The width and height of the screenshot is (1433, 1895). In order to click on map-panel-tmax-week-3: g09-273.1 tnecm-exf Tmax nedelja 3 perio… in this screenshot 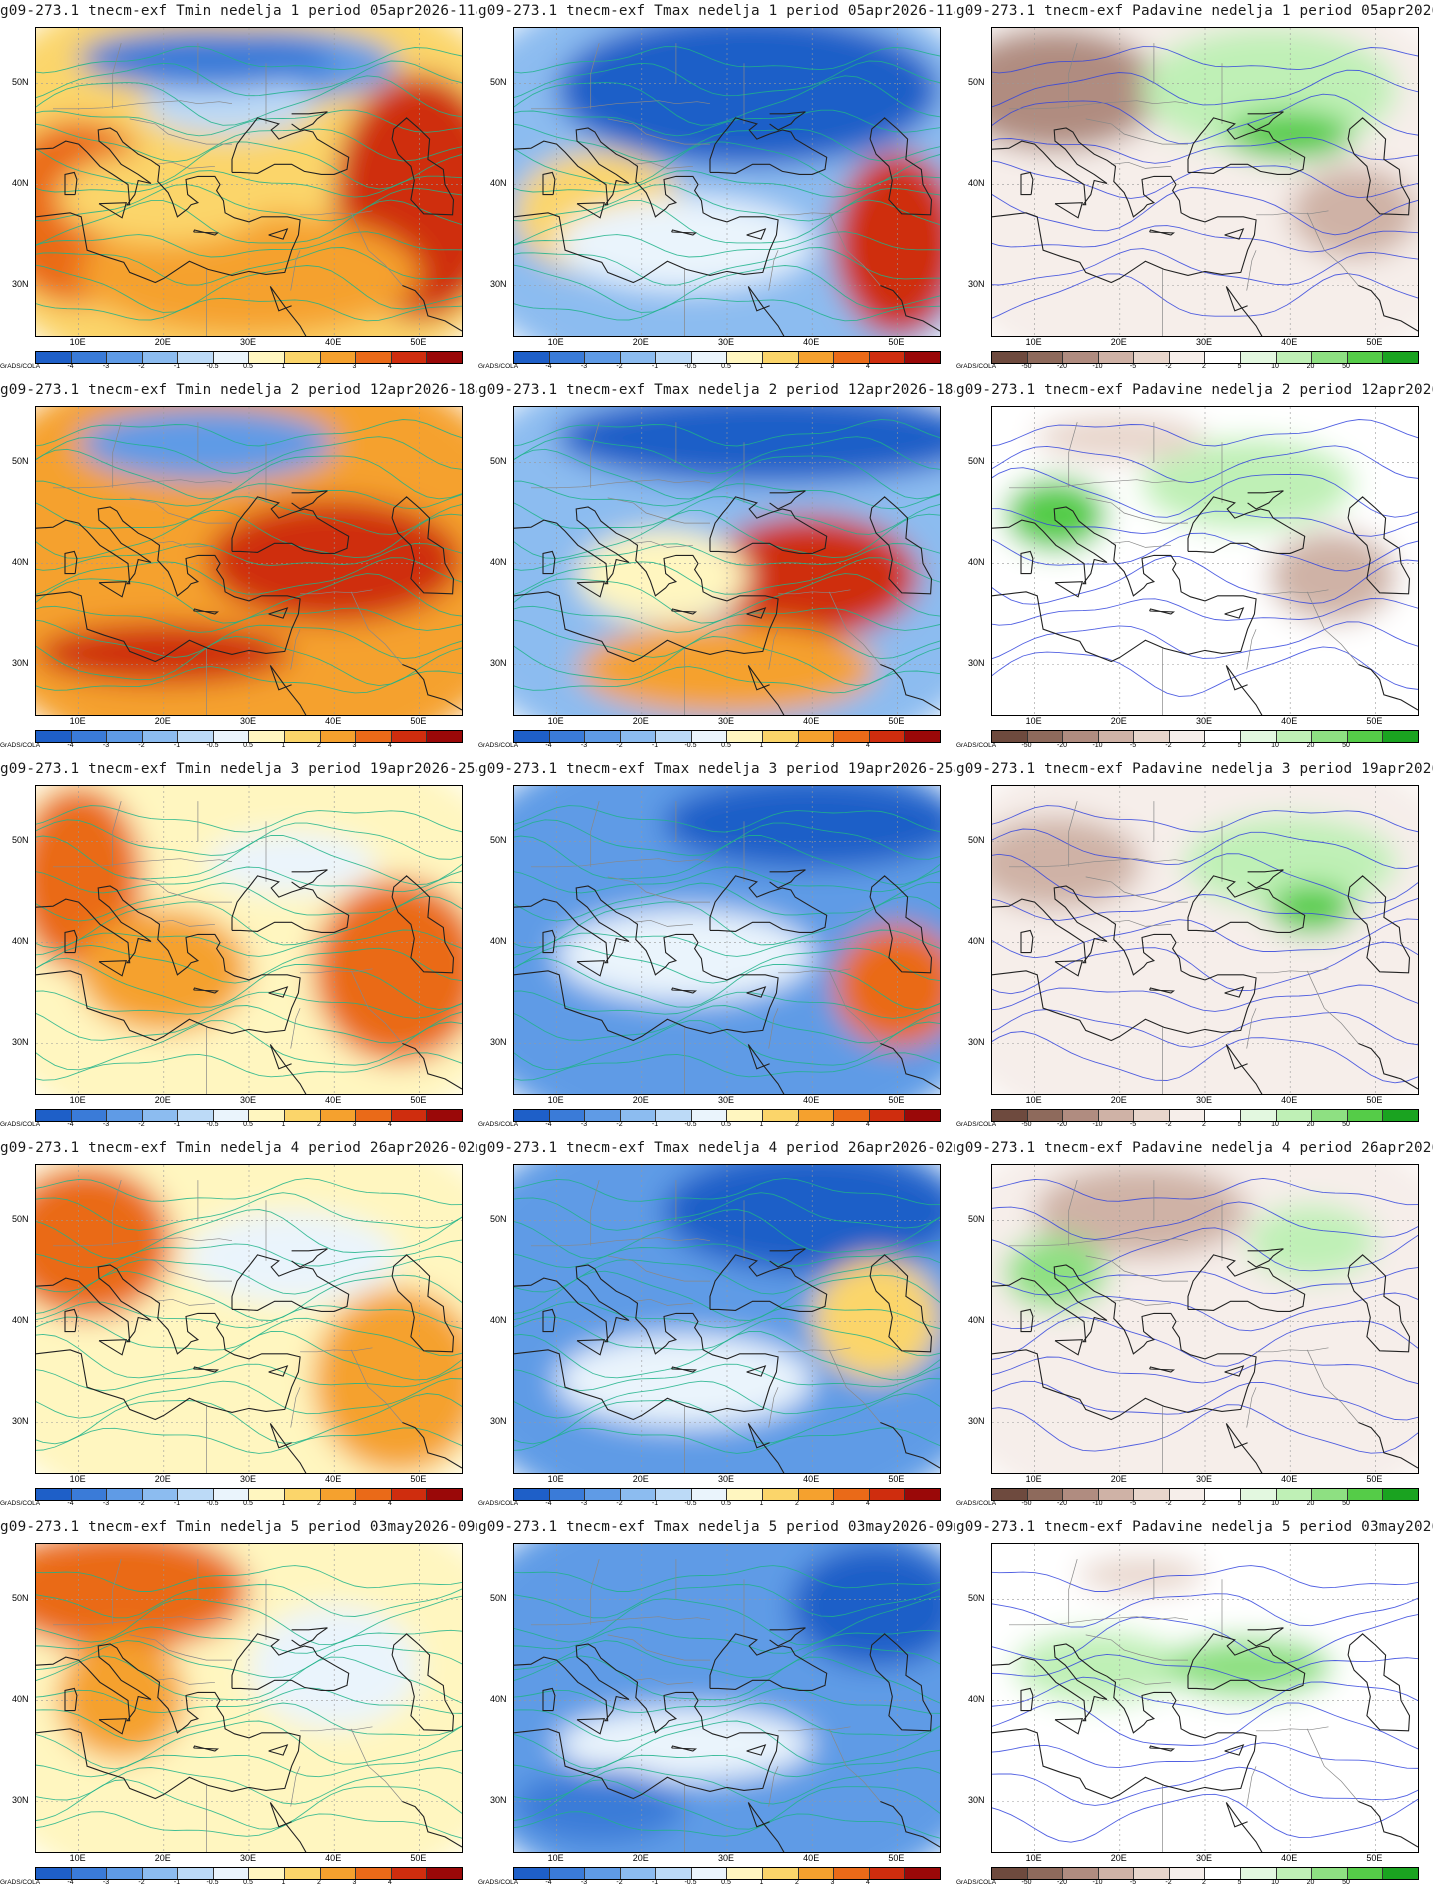, I will do `click(716, 947)`.